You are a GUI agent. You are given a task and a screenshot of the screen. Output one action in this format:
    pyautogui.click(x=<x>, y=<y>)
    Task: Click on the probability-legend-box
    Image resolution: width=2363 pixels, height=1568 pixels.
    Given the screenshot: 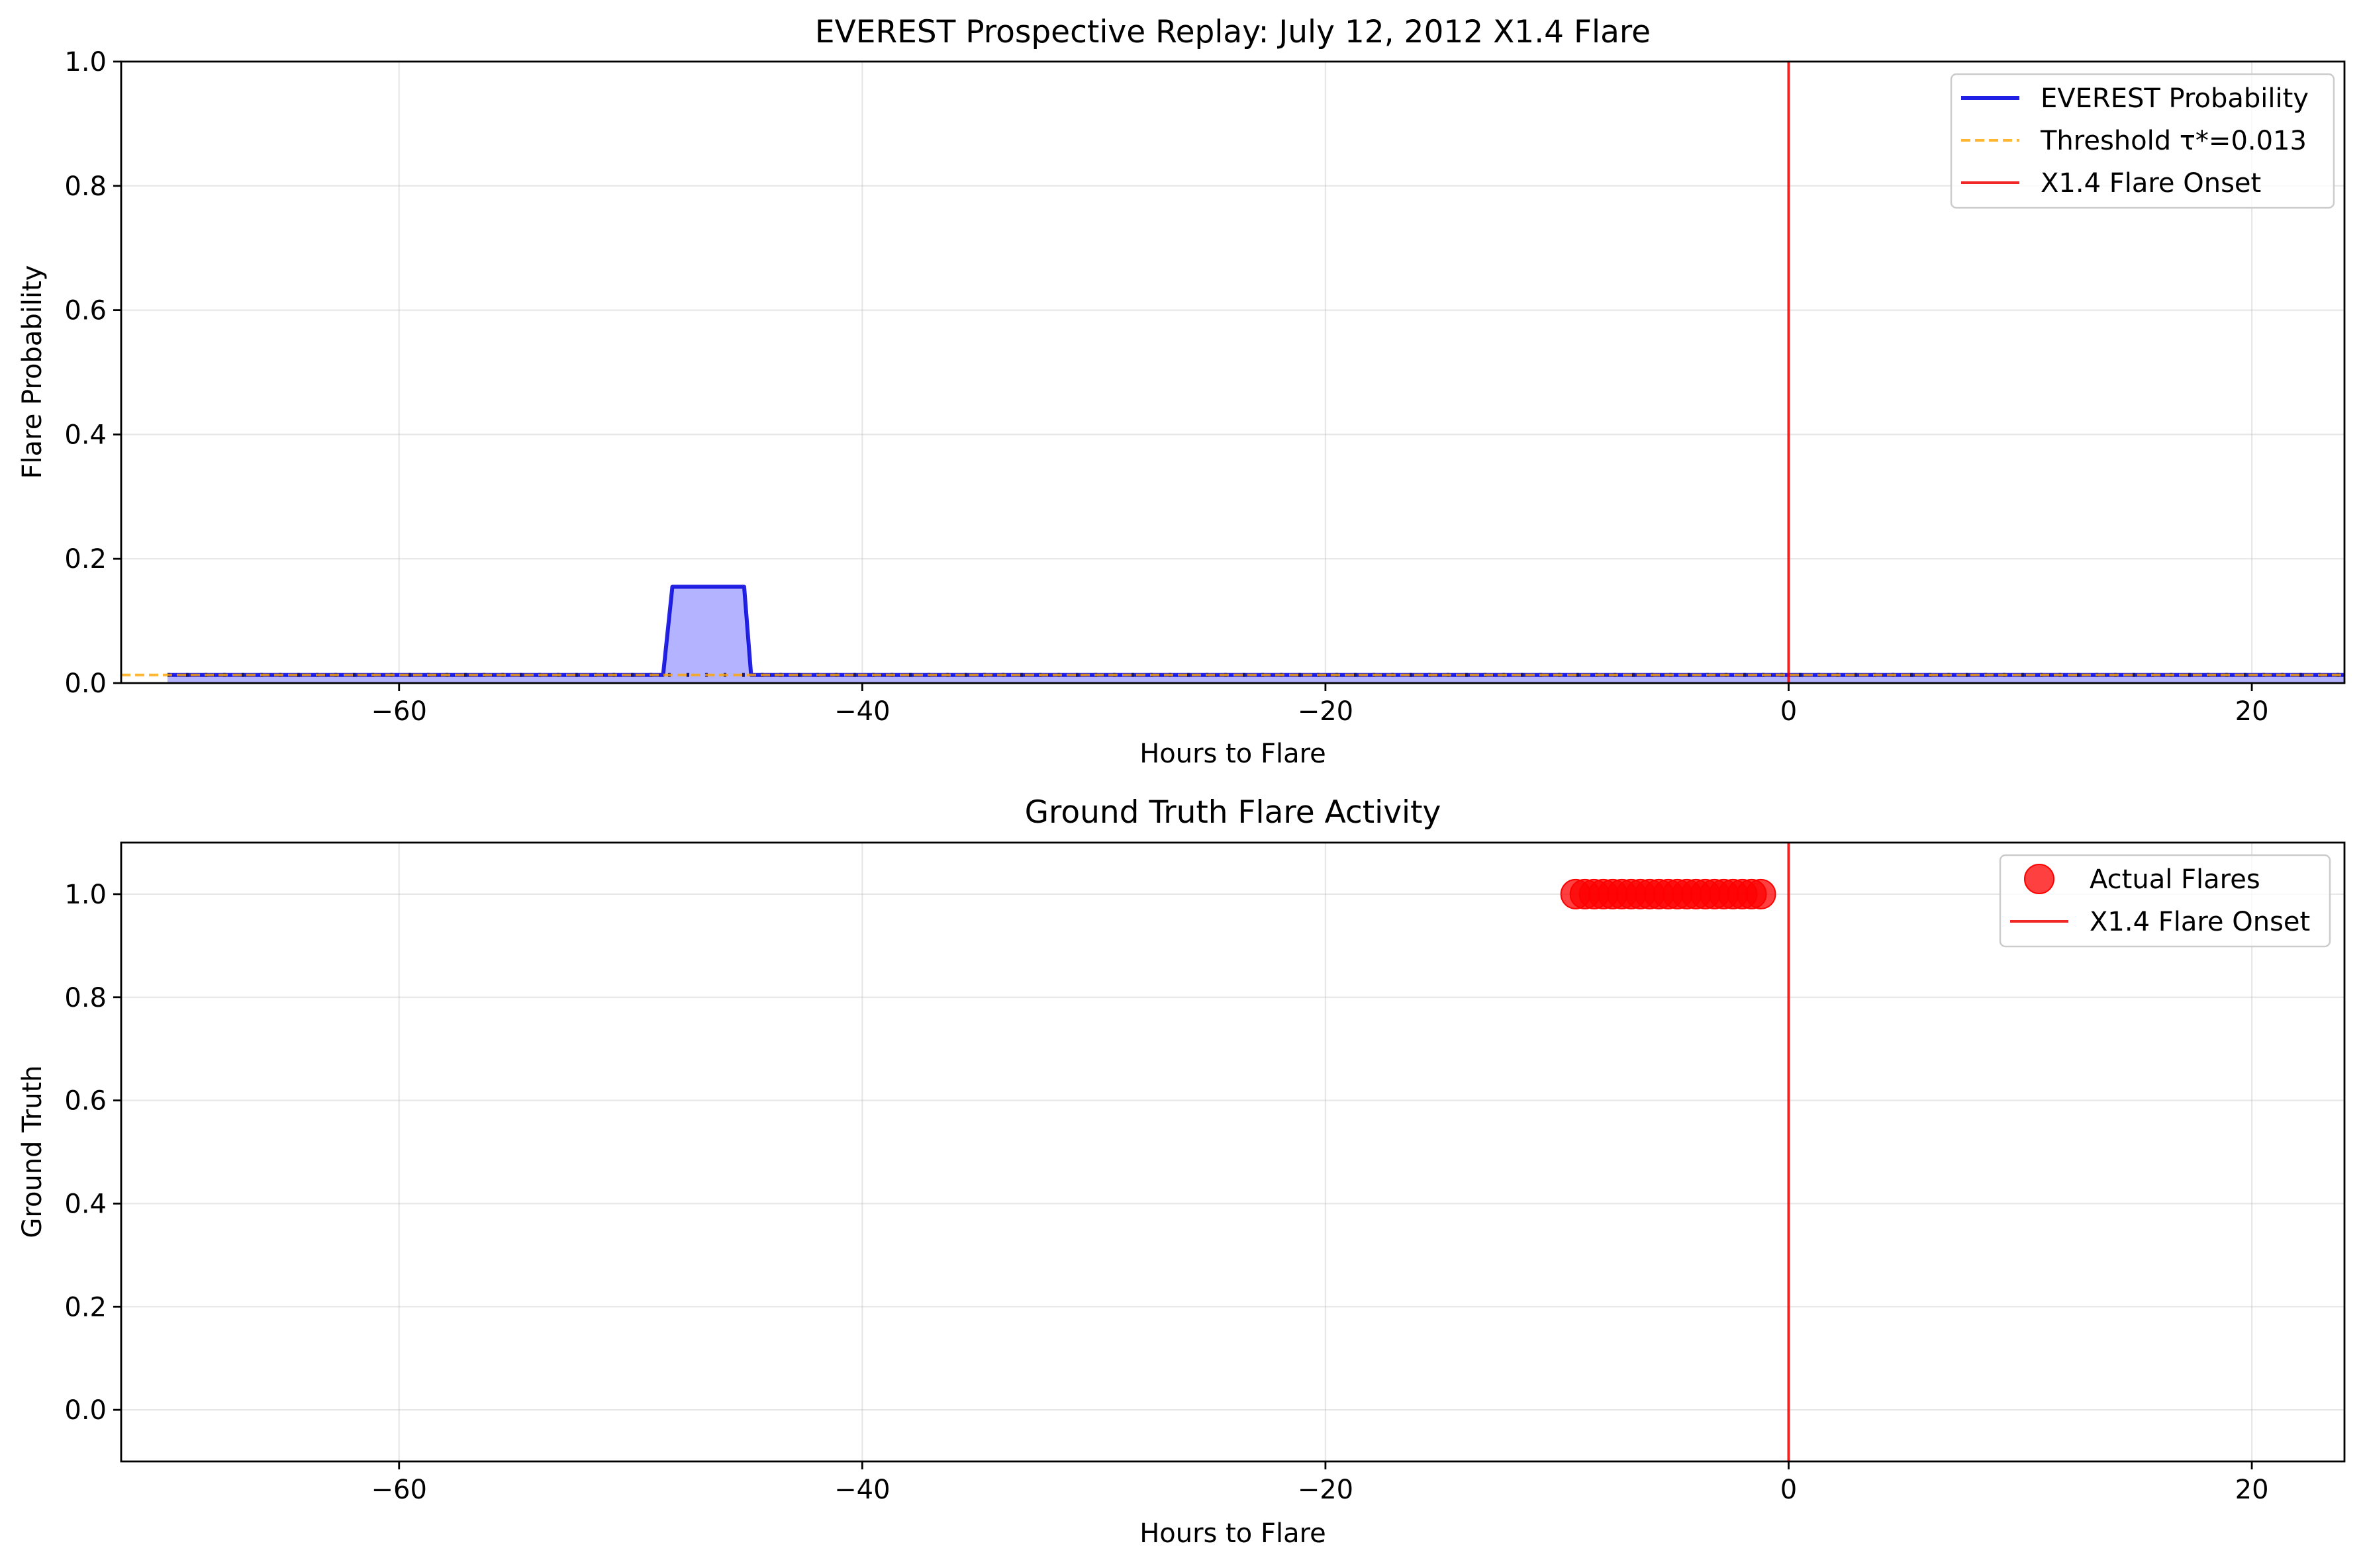 What is the action you would take?
    pyautogui.click(x=2142, y=141)
    